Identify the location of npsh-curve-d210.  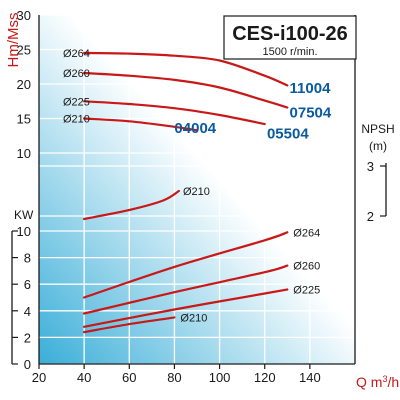
(131, 205).